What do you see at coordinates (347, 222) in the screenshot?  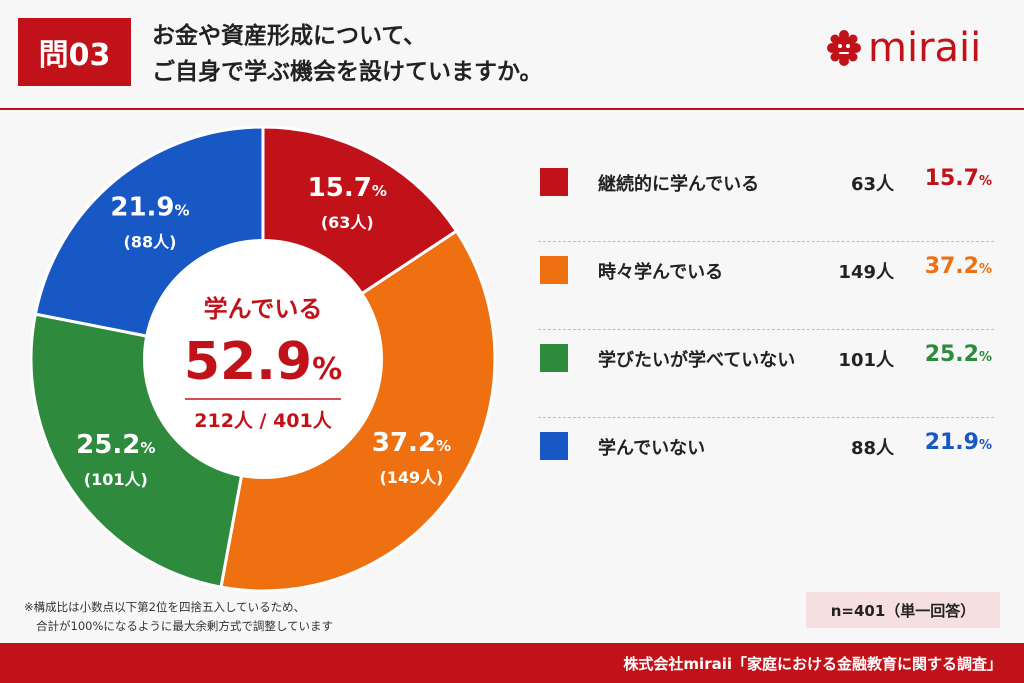 I see `slice-count-label: (63人)` at bounding box center [347, 222].